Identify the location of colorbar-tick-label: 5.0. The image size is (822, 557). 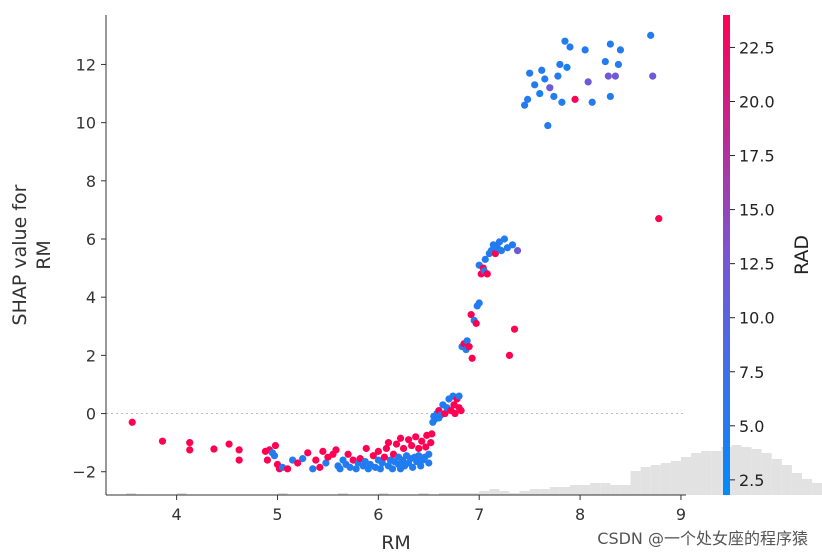
(751, 426).